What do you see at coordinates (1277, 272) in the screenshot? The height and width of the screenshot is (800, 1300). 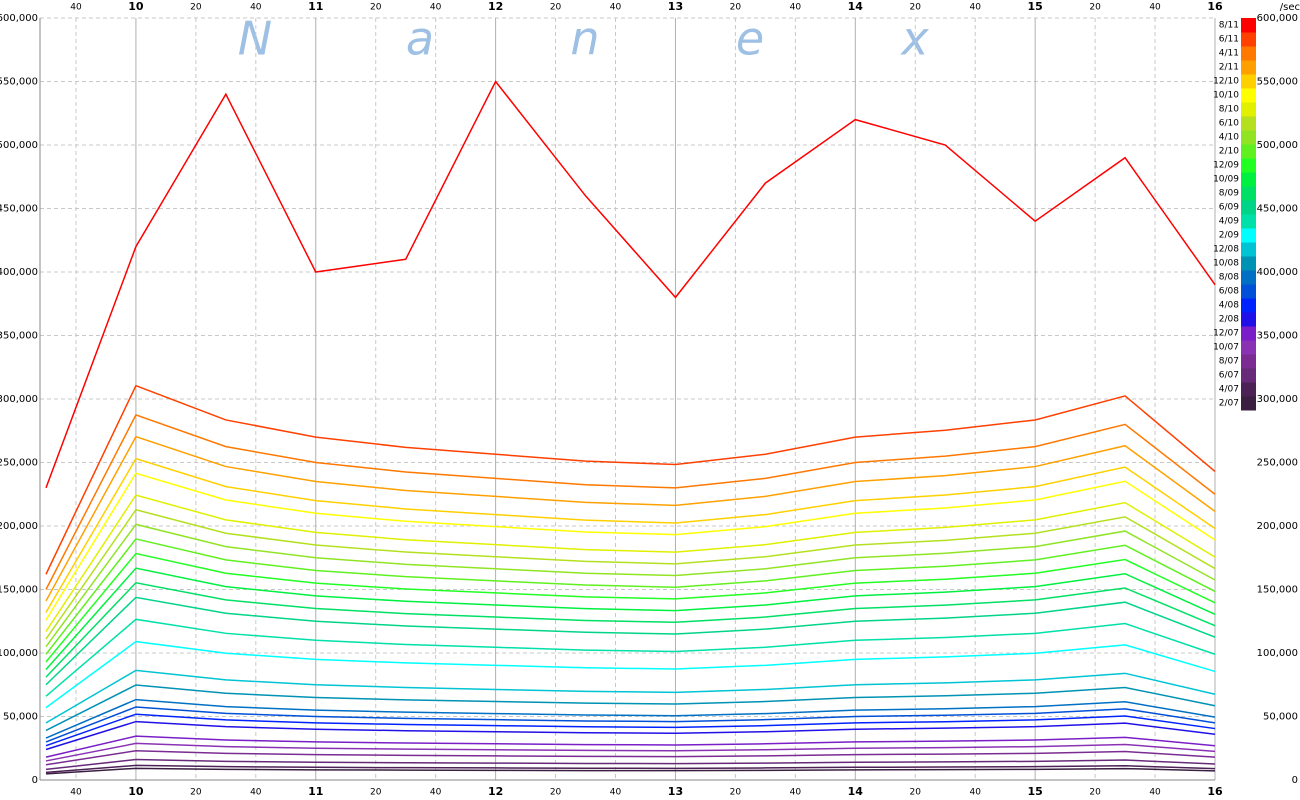 I see `y-tick-label-right: 400,000` at bounding box center [1277, 272].